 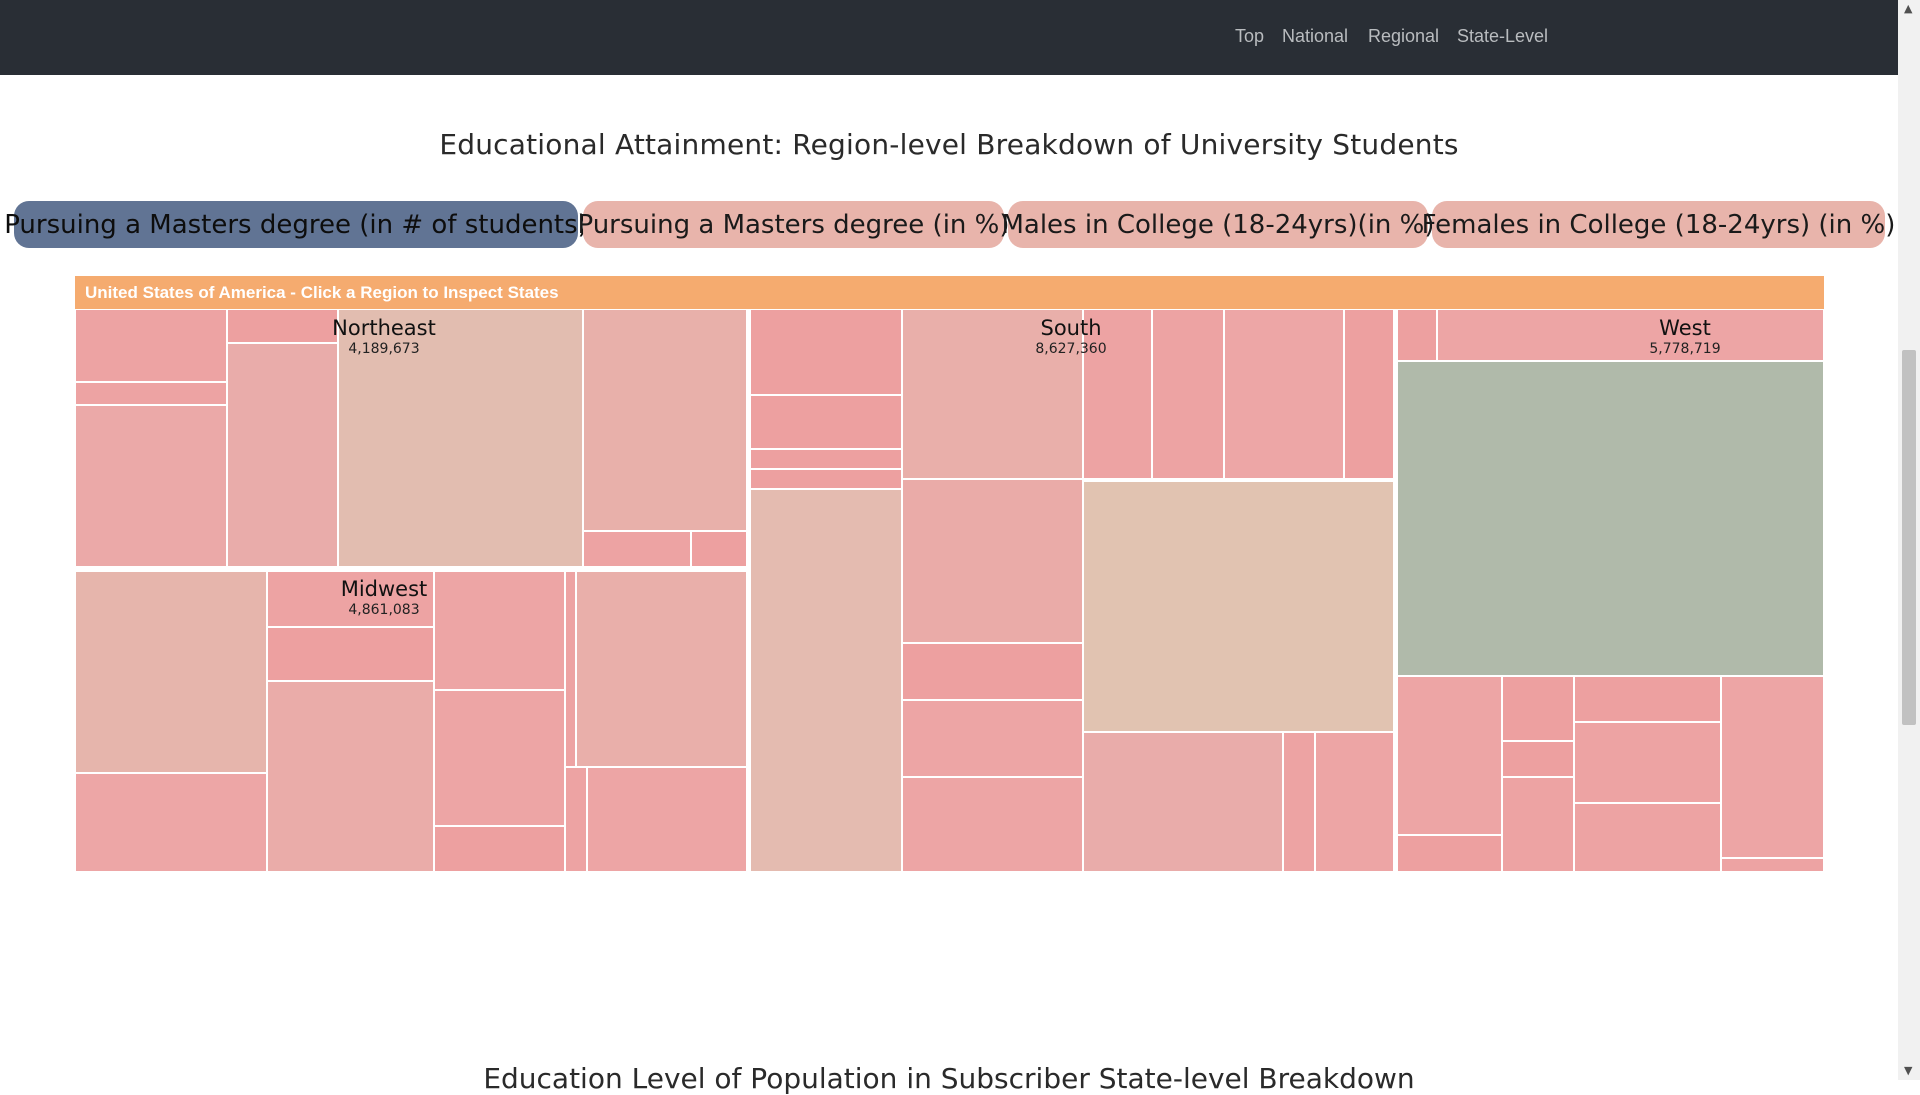 What do you see at coordinates (1908, 8) in the screenshot?
I see `scroll-up-icon: ▲` at bounding box center [1908, 8].